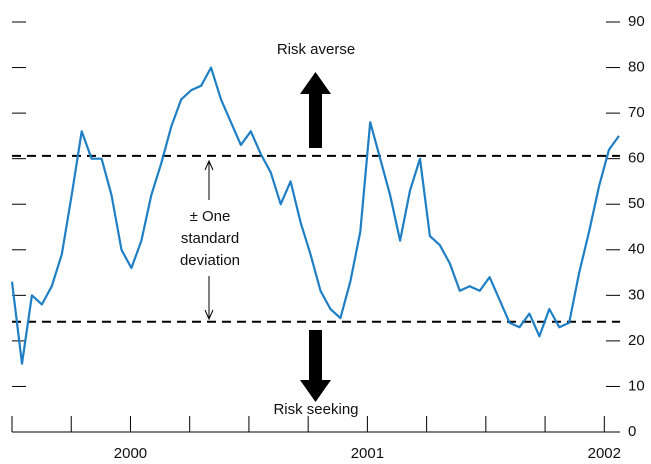  What do you see at coordinates (316, 49) in the screenshot?
I see `annotation: Risk averse` at bounding box center [316, 49].